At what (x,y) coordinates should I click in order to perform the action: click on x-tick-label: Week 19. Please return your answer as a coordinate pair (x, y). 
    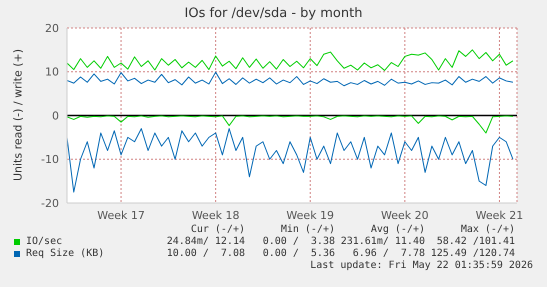
    Looking at the image, I should click on (310, 215).